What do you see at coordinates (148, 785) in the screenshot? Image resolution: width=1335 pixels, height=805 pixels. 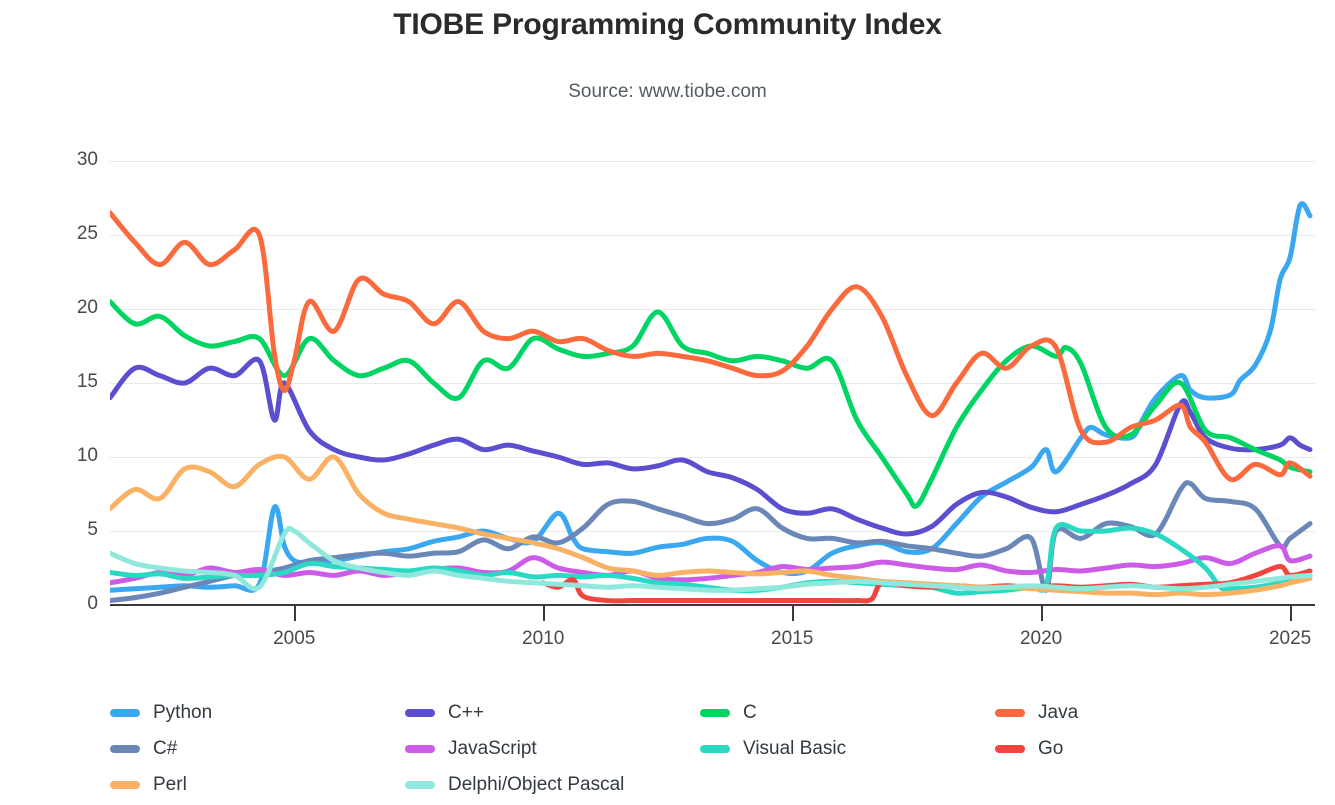 I see `legend-item-perl: Perl` at bounding box center [148, 785].